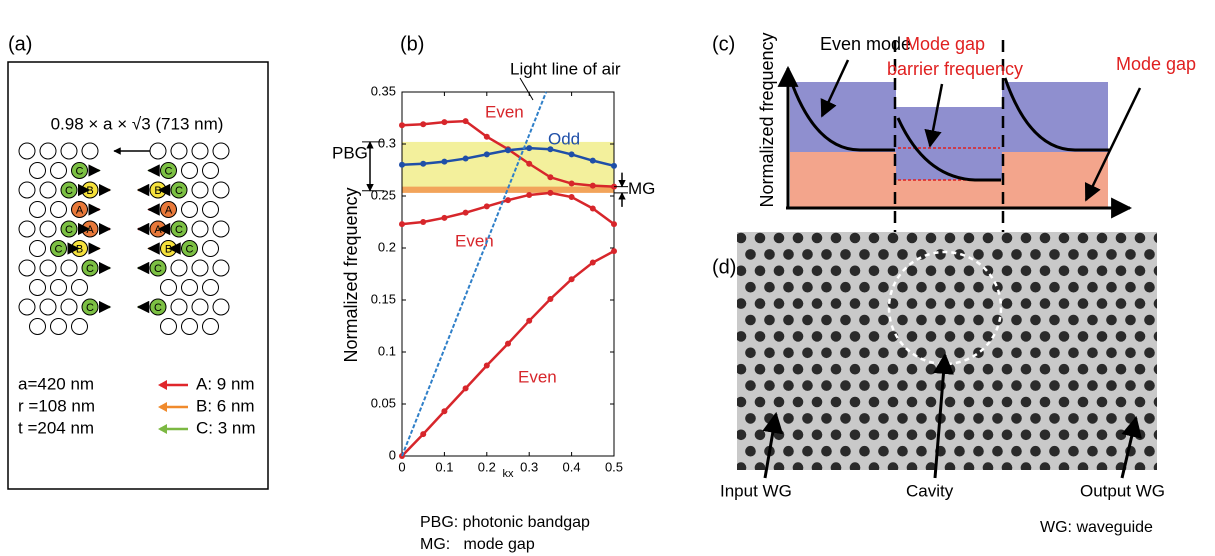  I want to click on cavity-outline, so click(945, 308).